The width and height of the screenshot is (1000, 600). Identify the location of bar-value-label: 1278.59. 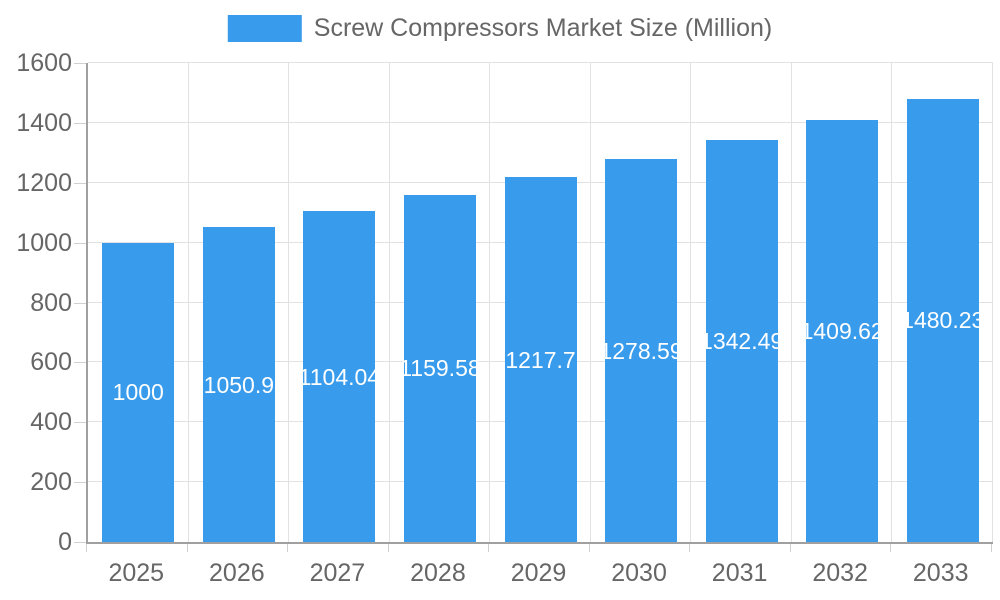
(641, 350).